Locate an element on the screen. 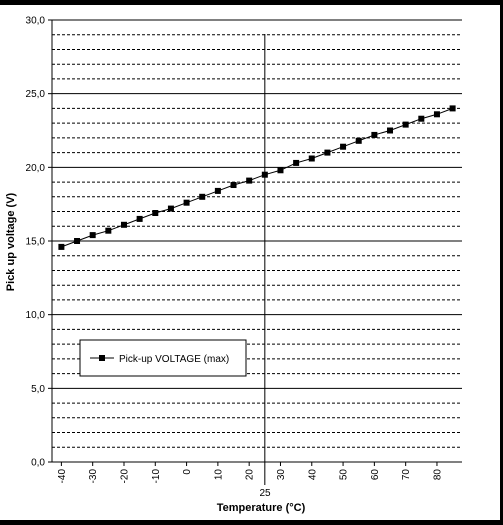 The image size is (503, 525). x-tick-label: 0 is located at coordinates (187, 472).